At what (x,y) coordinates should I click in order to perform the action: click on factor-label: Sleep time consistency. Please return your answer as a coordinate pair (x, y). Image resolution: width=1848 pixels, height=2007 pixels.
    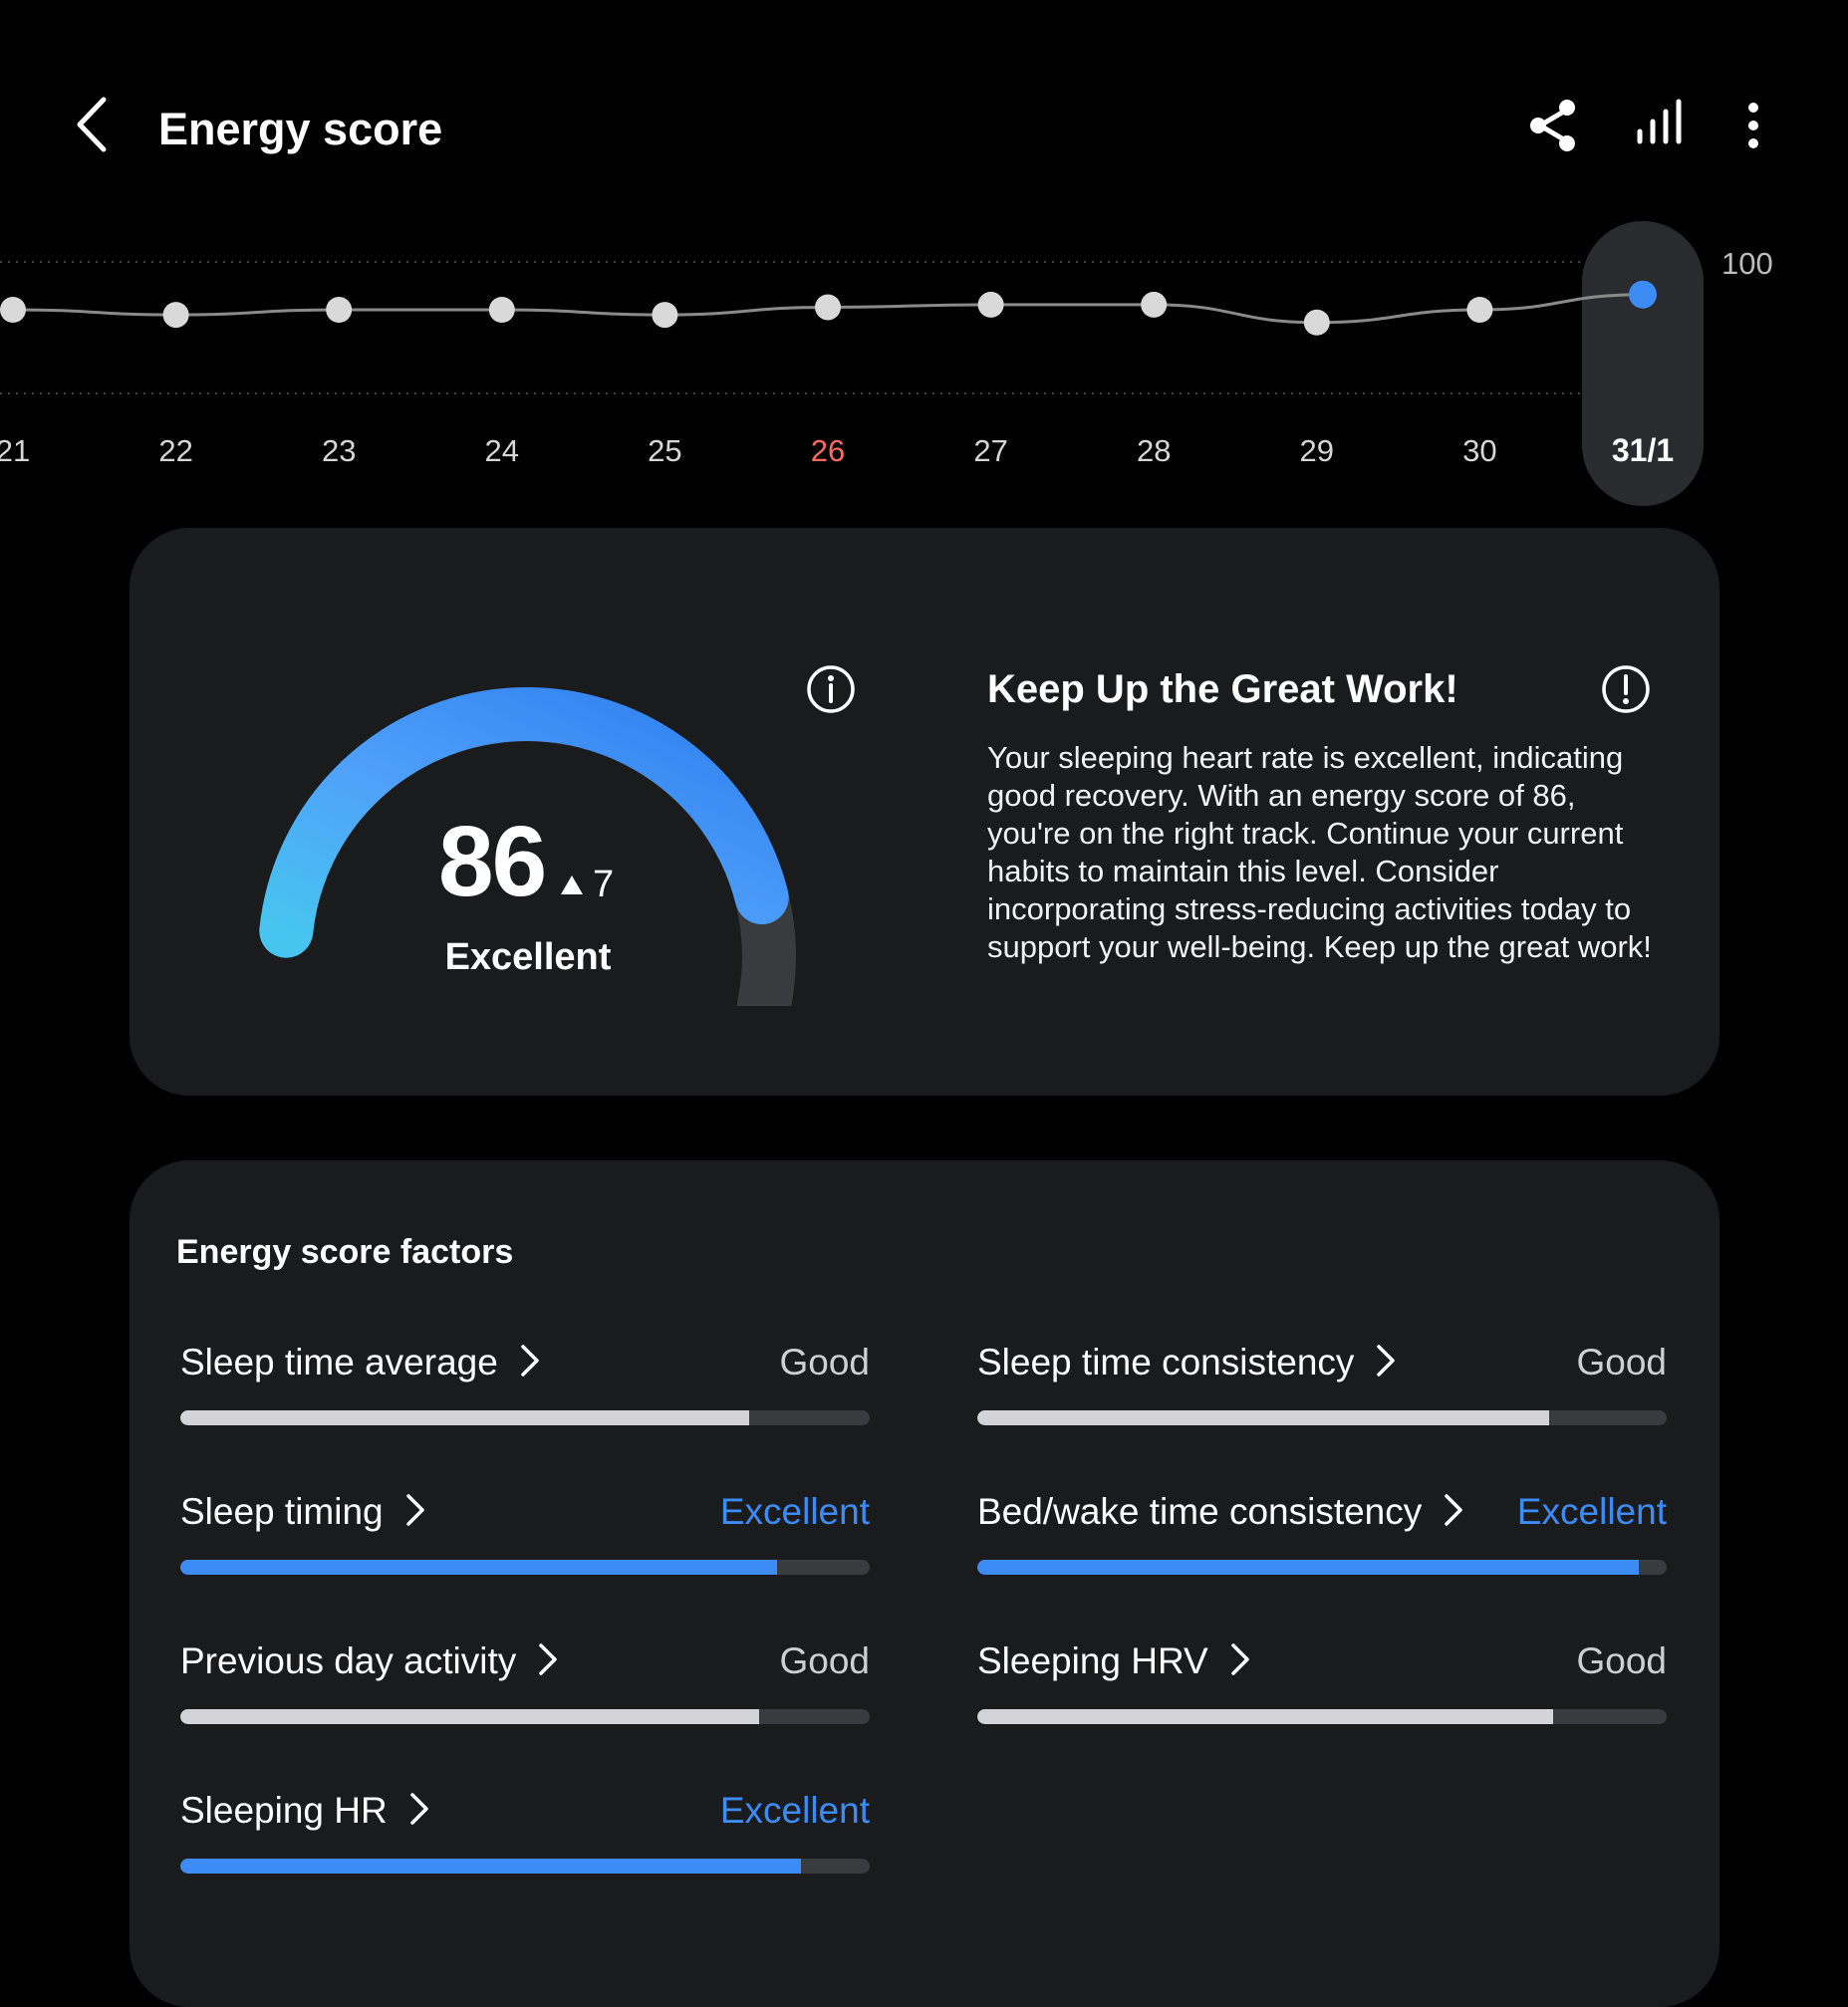
    Looking at the image, I should click on (1192, 1362).